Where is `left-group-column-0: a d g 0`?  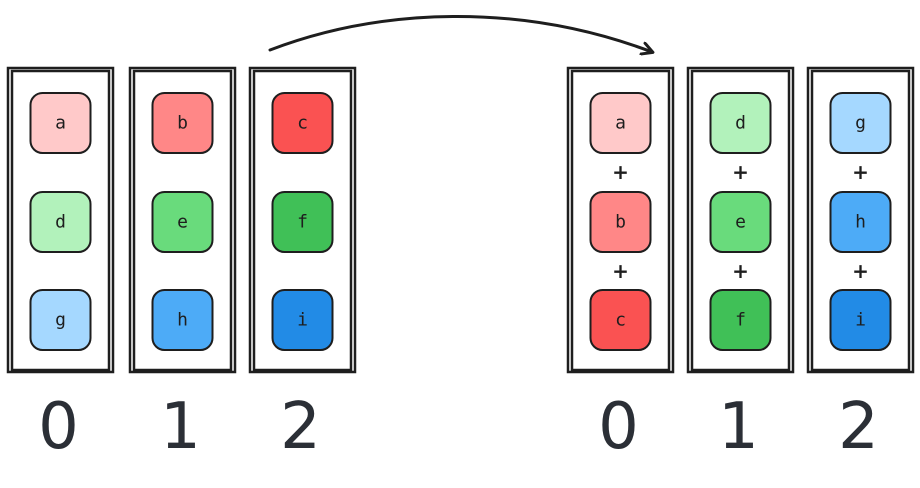
left-group-column-0: a d g 0 is located at coordinates (60, 265).